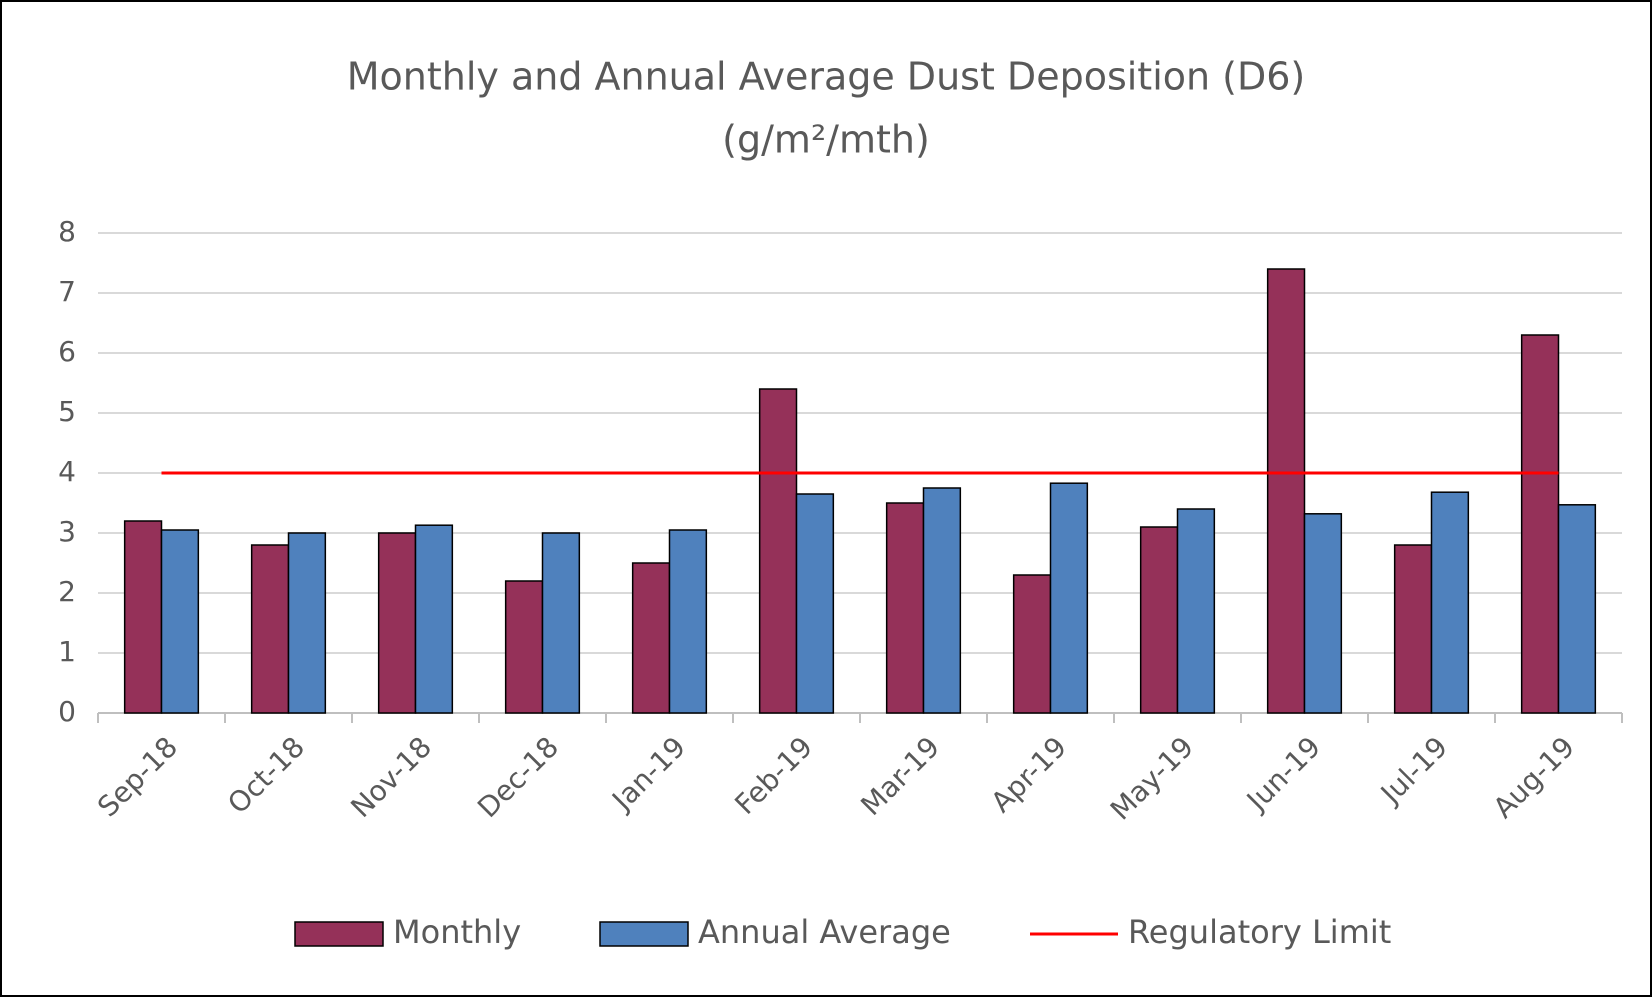 Image resolution: width=1652 pixels, height=997 pixels. I want to click on y-tick-label: 5, so click(67, 411).